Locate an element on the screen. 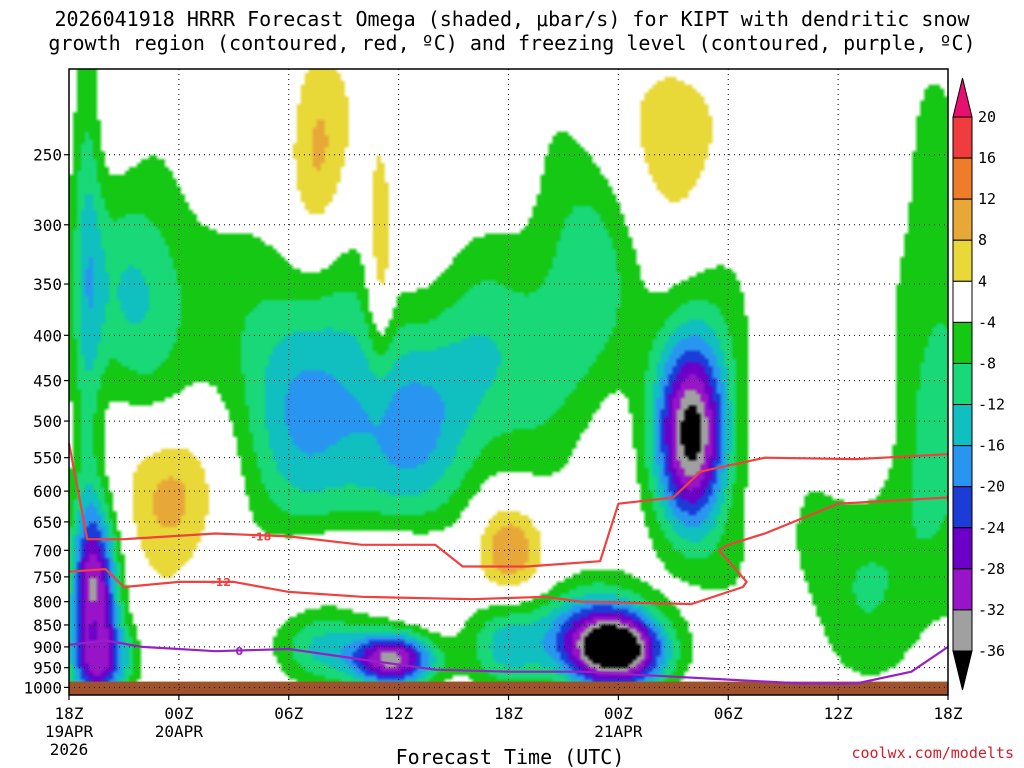 This screenshot has height=768, width=1024. freezing-level-0-line is located at coordinates (508, 662).